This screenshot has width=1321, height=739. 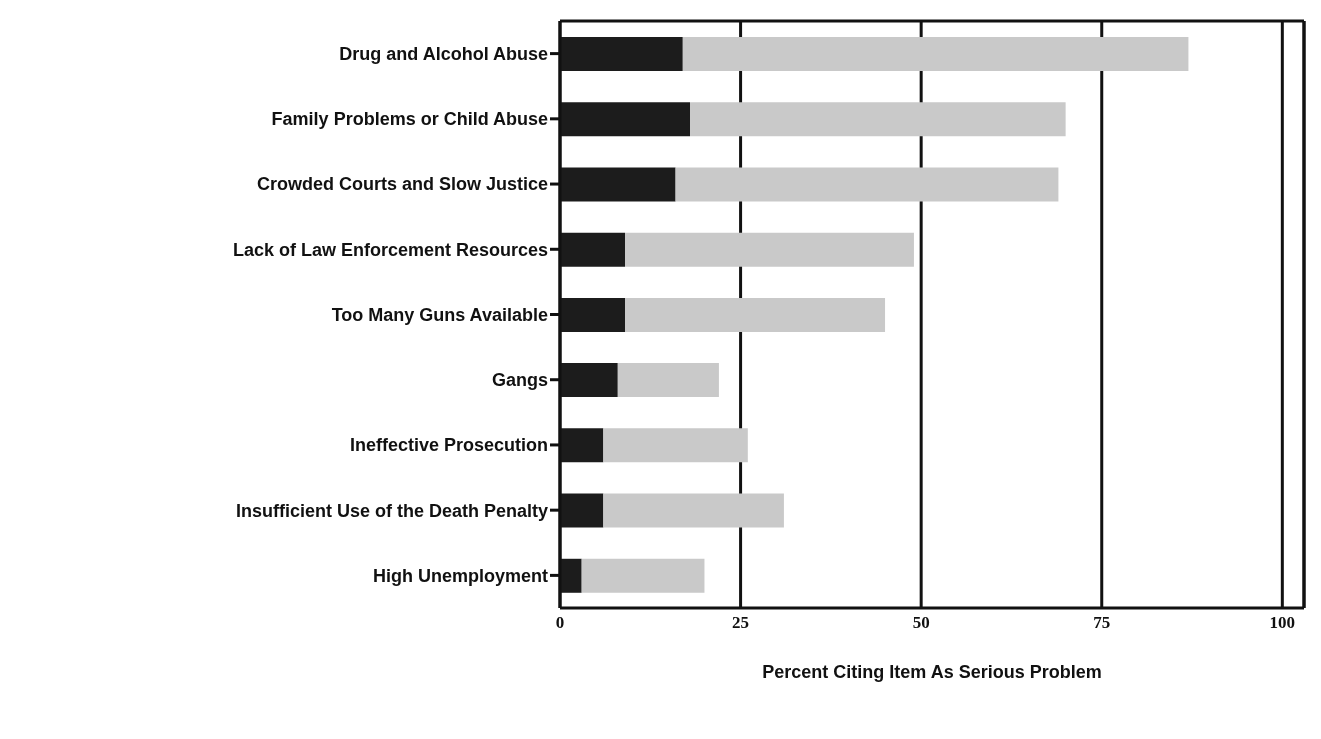 What do you see at coordinates (409, 119) in the screenshot?
I see `y-tick-label: Family Problems or Child Abuse` at bounding box center [409, 119].